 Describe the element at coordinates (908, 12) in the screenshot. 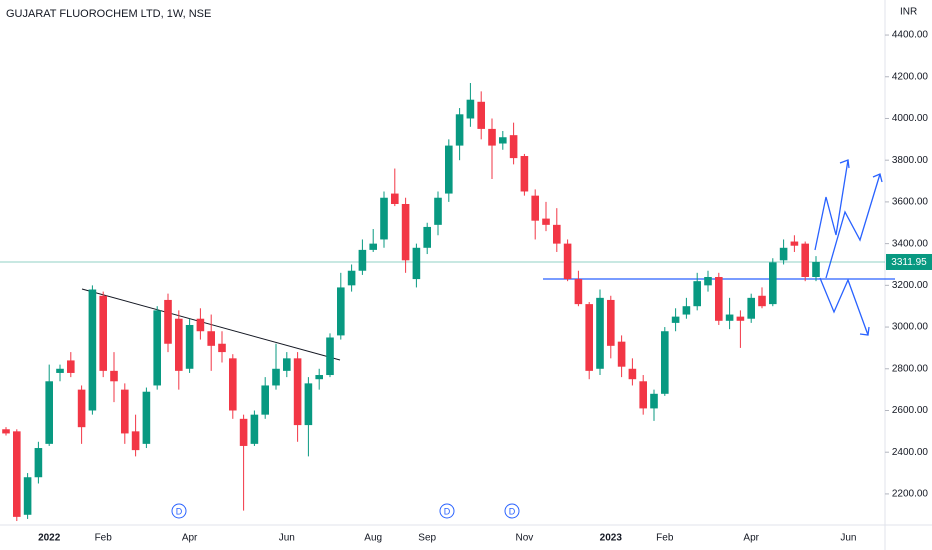

I see `currency: INR` at that location.